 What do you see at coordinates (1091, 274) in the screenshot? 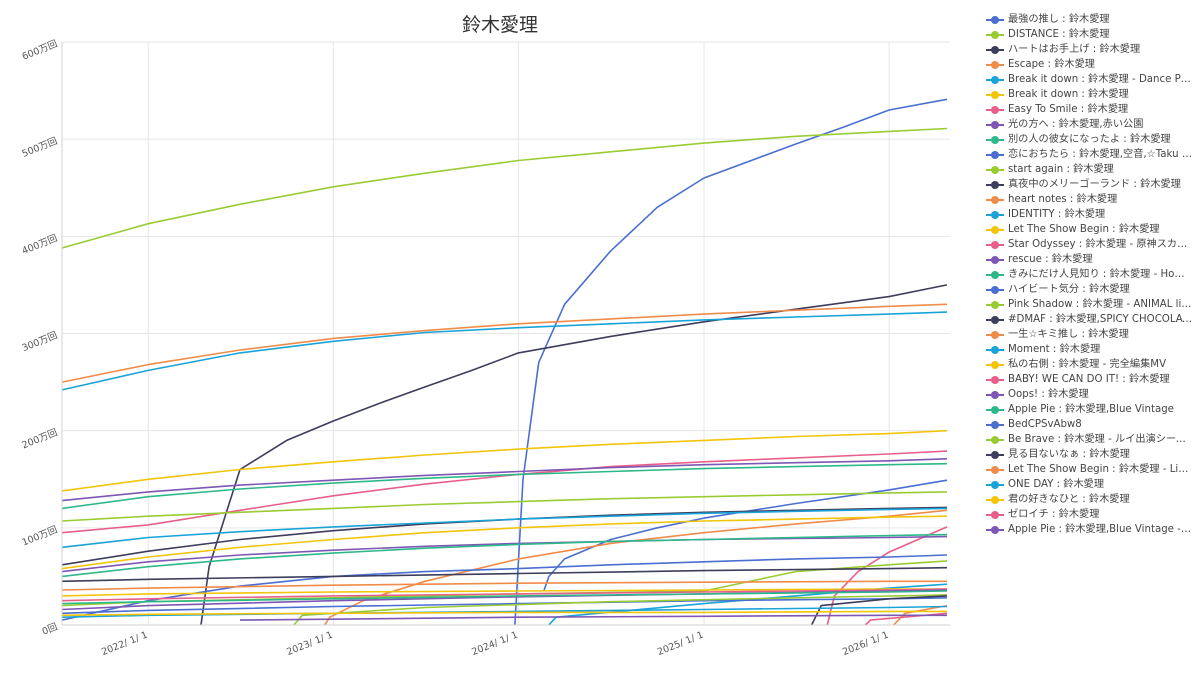
I see `legend-item: きみにだけ人見知り : 鈴木愛理 - Home ver.` at bounding box center [1091, 274].